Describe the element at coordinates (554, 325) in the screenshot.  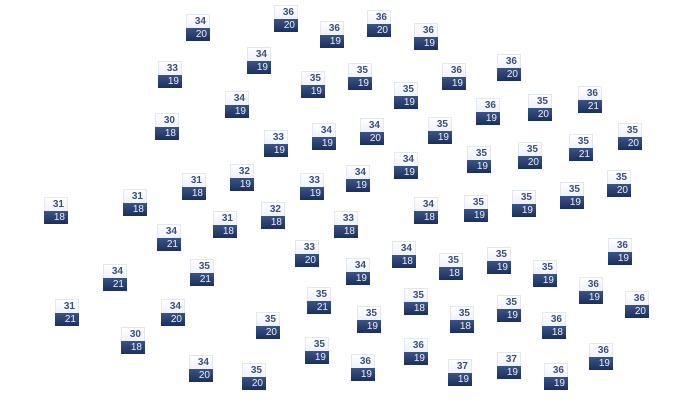
I see `station-label: 36 18` at that location.